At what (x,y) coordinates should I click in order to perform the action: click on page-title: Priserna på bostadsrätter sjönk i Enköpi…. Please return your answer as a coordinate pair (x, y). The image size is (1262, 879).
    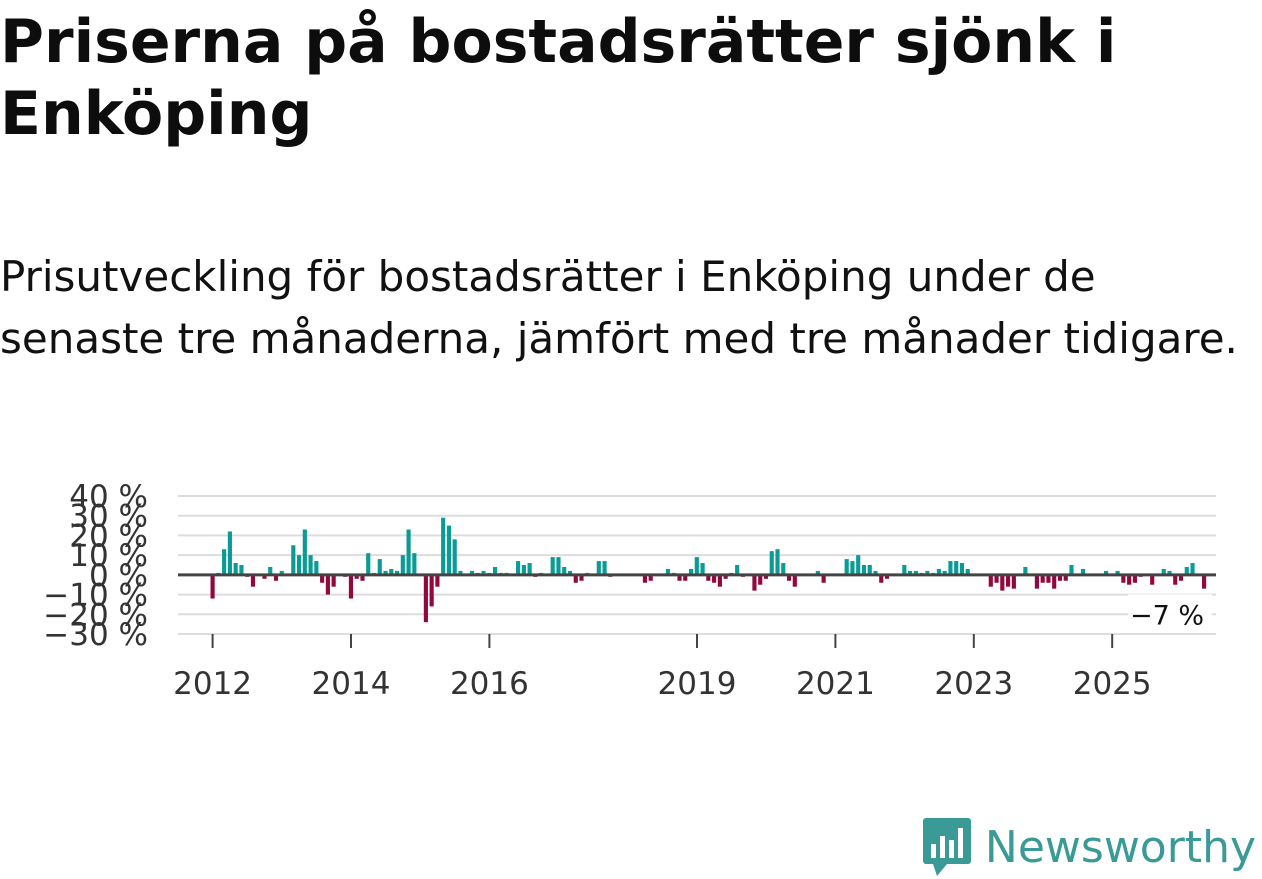
    Looking at the image, I should click on (558, 78).